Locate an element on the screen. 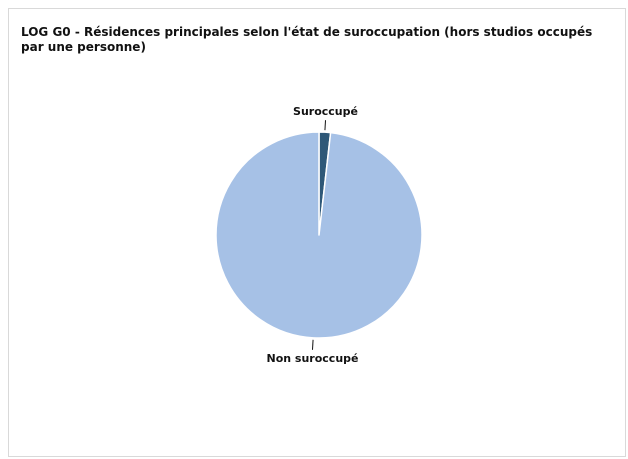 The height and width of the screenshot is (459, 628). pie-label-leader-suroccupe is located at coordinates (325, 125).